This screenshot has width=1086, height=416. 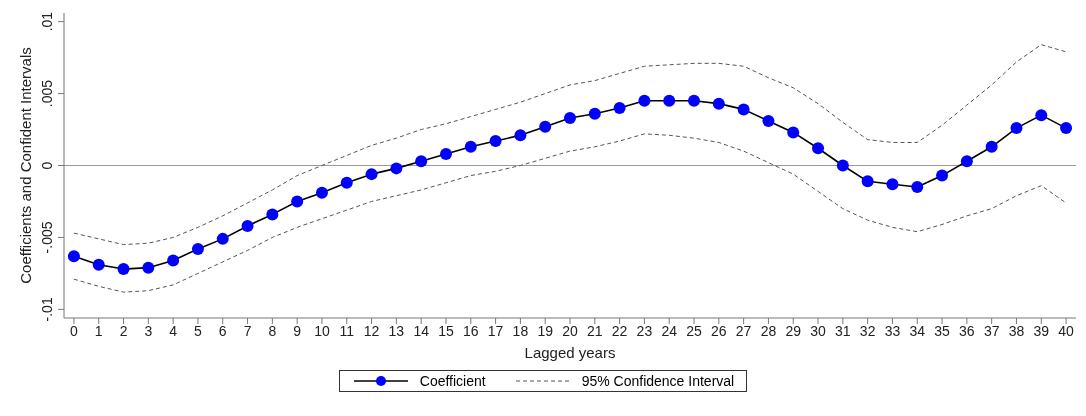 I want to click on x-tick-label: 15, so click(x=446, y=330).